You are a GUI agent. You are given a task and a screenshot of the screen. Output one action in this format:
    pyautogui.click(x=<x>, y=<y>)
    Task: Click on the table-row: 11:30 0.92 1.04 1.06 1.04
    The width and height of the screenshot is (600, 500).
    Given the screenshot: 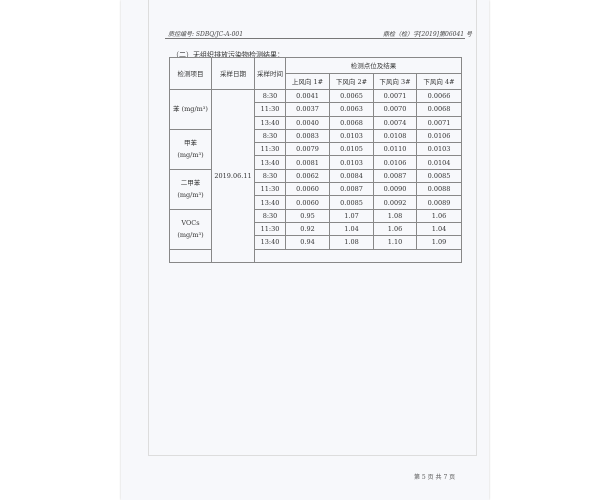 What is the action you would take?
    pyautogui.click(x=316, y=229)
    